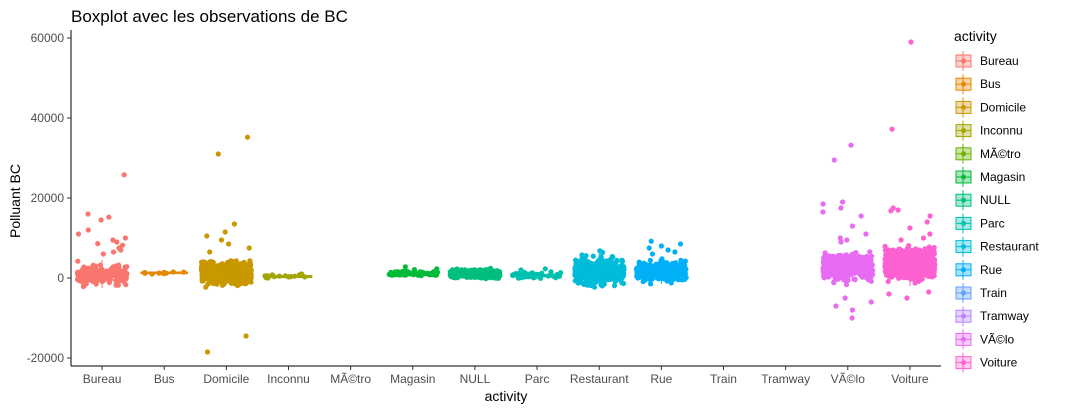  What do you see at coordinates (1009, 247) in the screenshot?
I see `legend-label: Restaurant` at bounding box center [1009, 247].